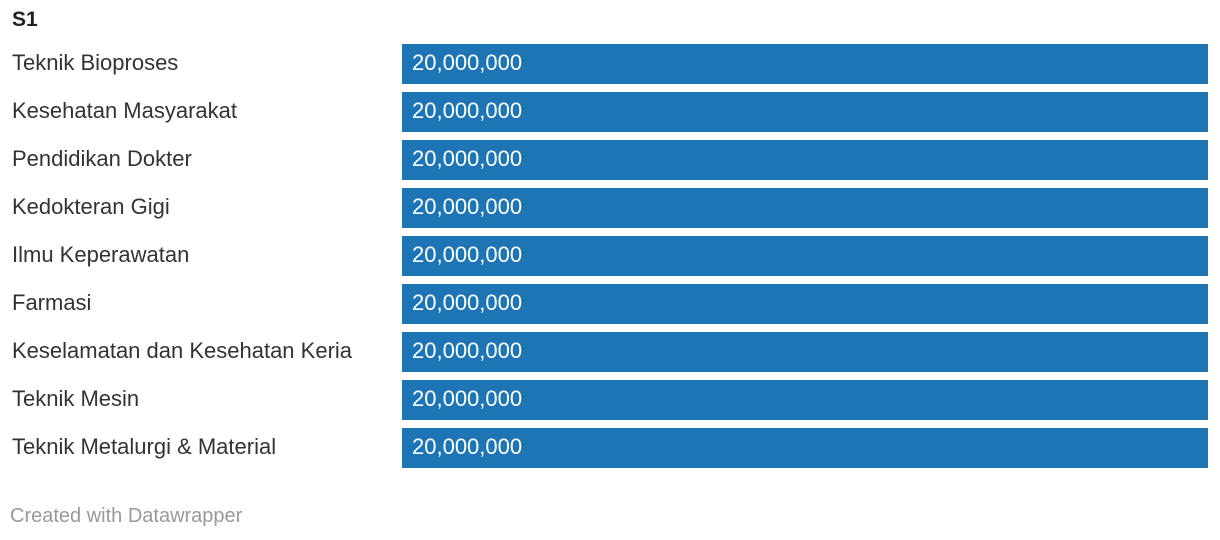 The height and width of the screenshot is (540, 1220). What do you see at coordinates (126, 516) in the screenshot?
I see `datawrapper-credit: Created with Datawrapper` at bounding box center [126, 516].